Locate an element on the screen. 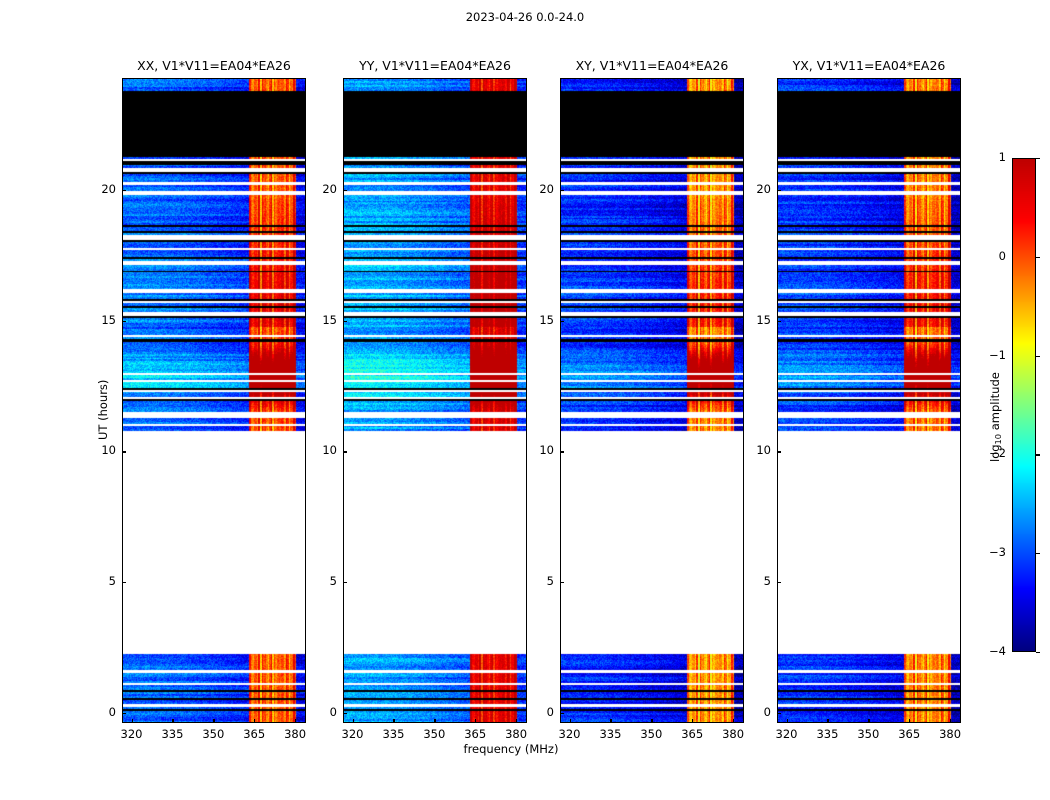 The height and width of the screenshot is (800, 1050). colorbar-gradient is located at coordinates (1024, 405).